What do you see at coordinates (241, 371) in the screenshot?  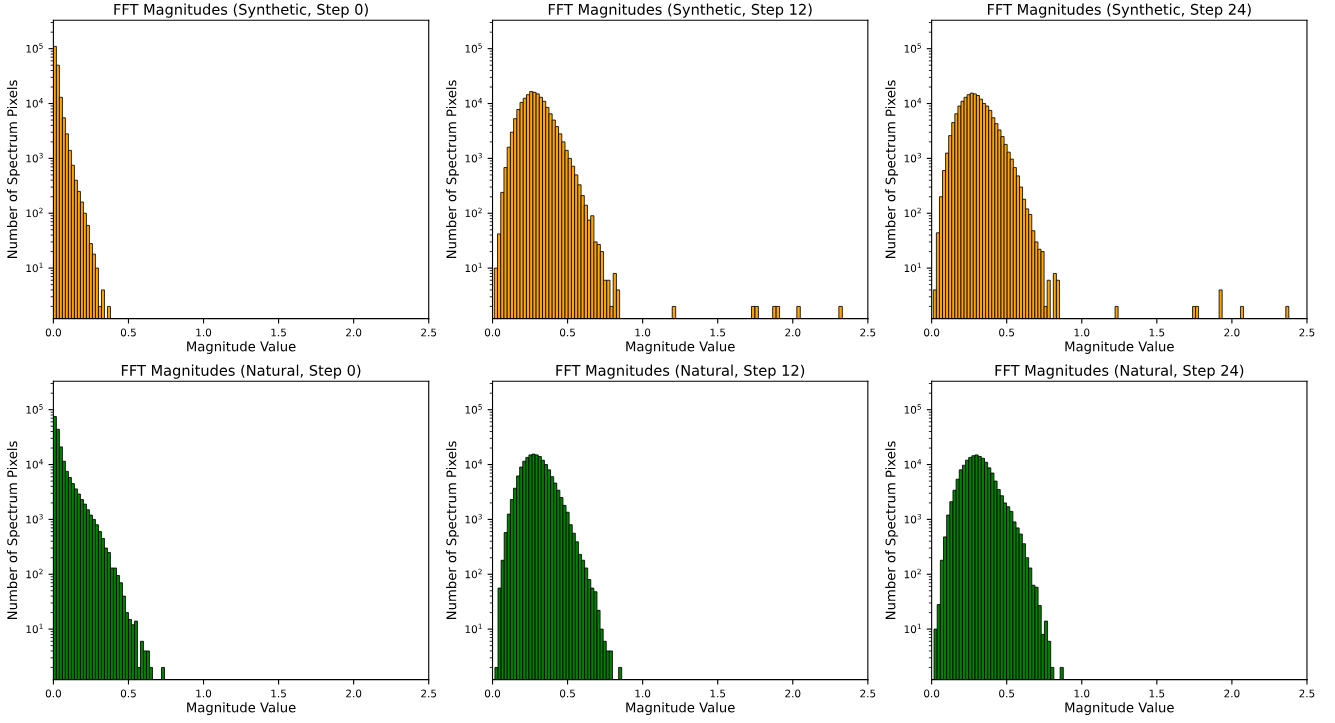 I see `chart-title: FFT Magnitudes (Natural, Step 0)` at bounding box center [241, 371].